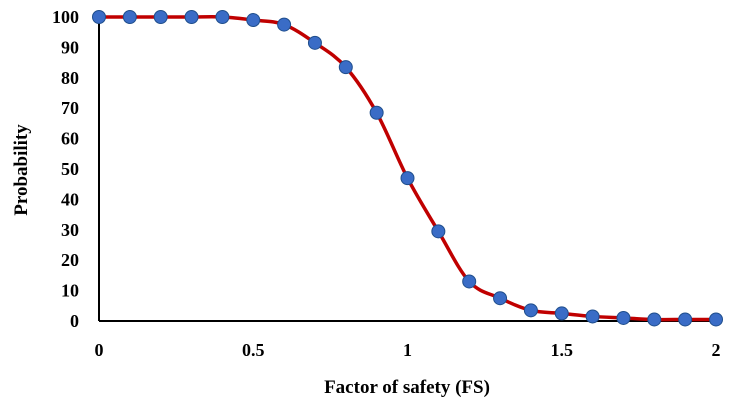  I want to click on x-tick-label: 1.5, so click(562, 350).